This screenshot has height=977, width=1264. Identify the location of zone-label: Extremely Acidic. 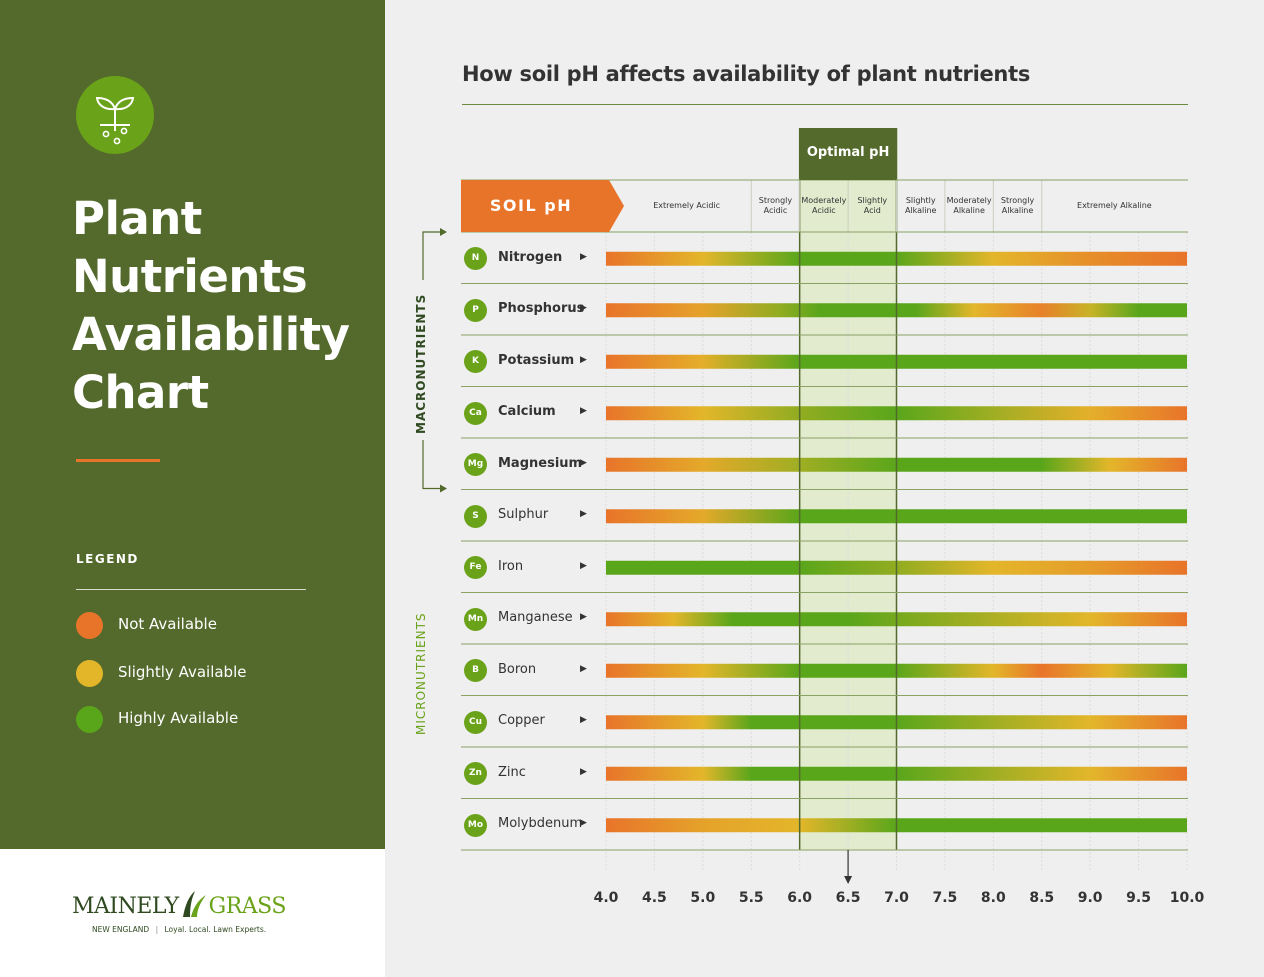
(687, 205).